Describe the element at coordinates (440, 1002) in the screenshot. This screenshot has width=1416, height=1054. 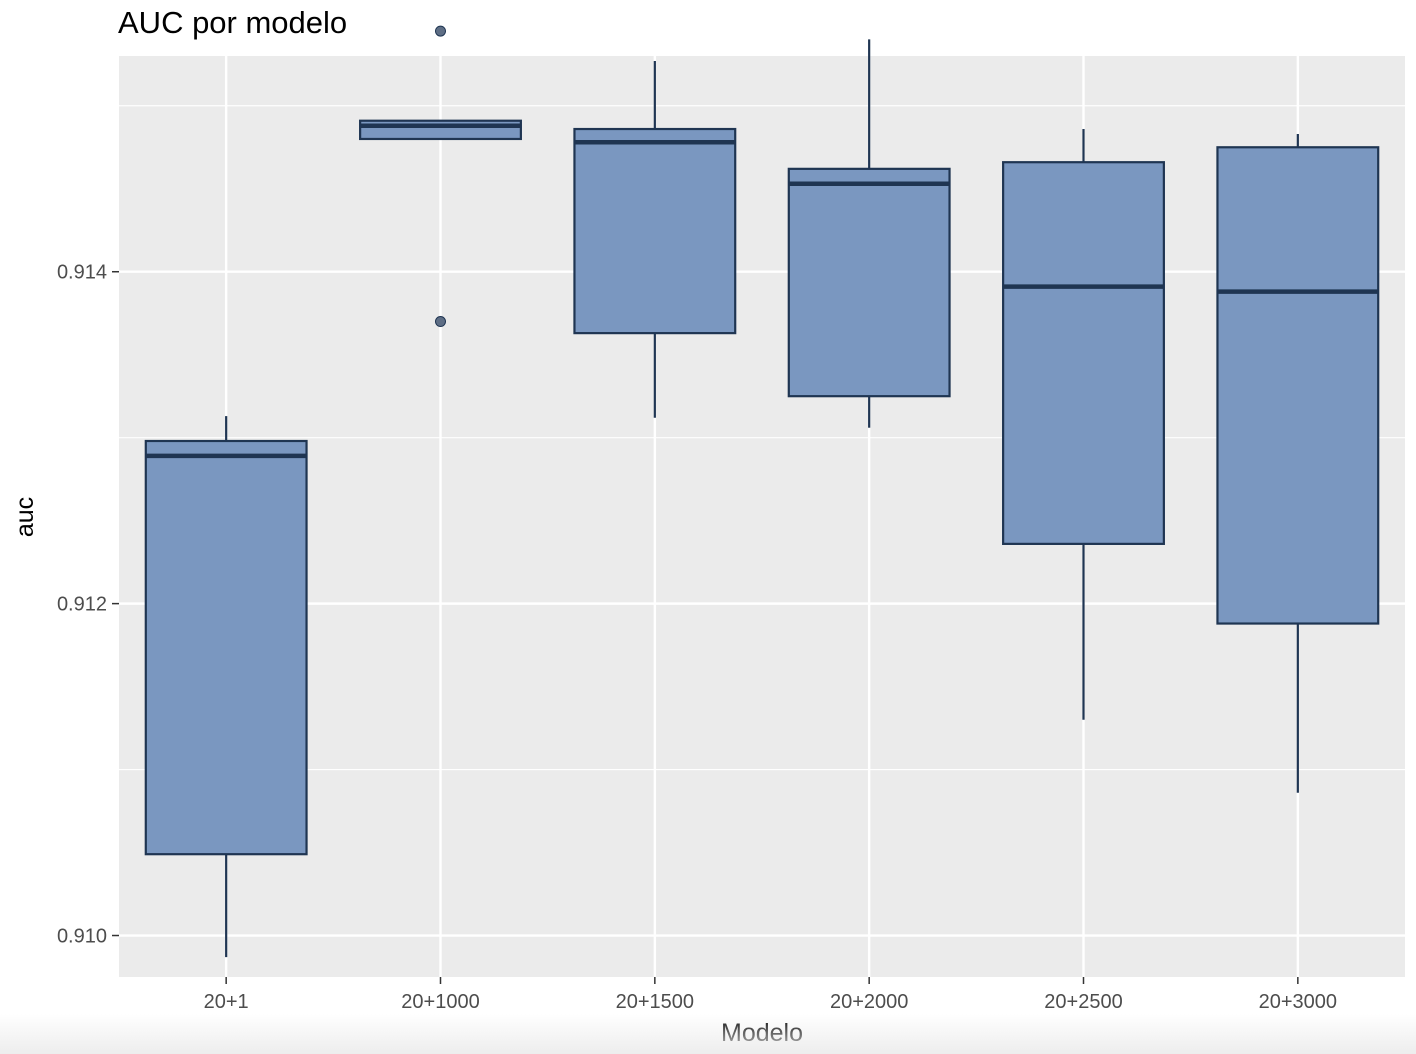
I see `x-tick-label: 20+1000` at that location.